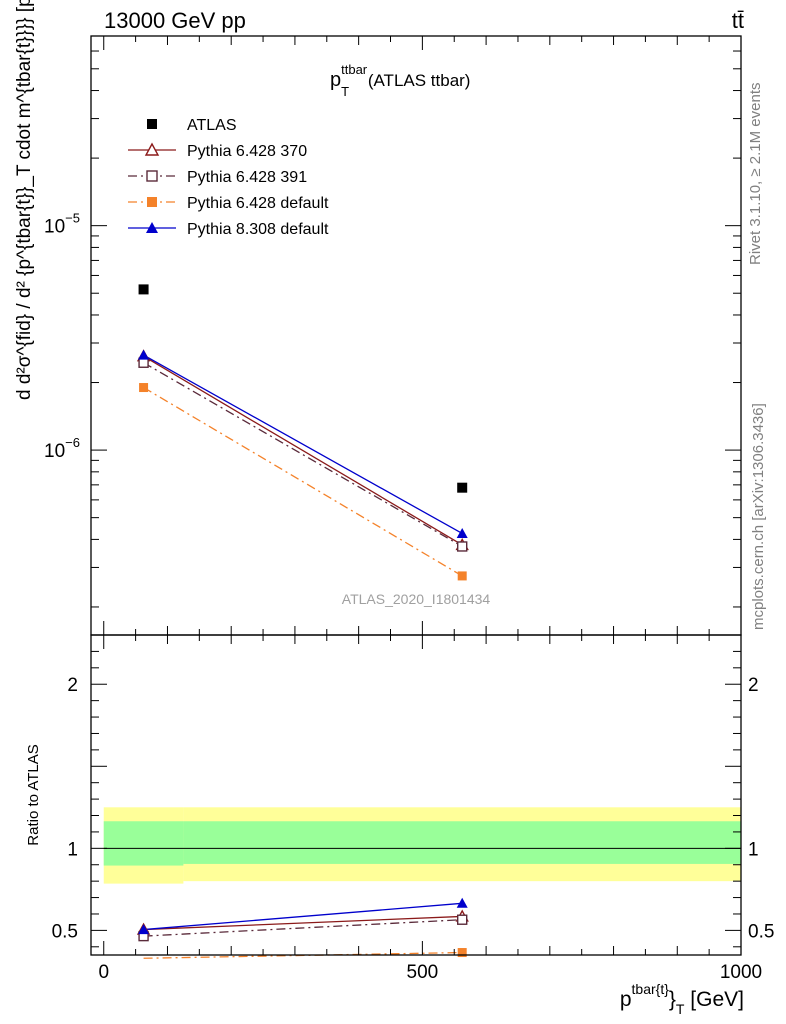  I want to click on ratio-series-markers, so click(302, 927).